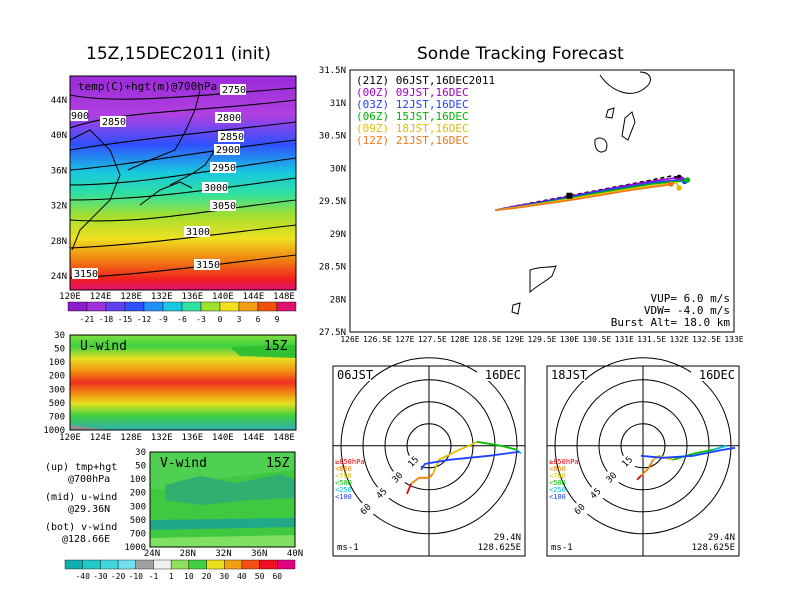 The height and width of the screenshot is (612, 792). What do you see at coordinates (57, 363) in the screenshot?
I see `uwind-y-tick: 100` at bounding box center [57, 363].